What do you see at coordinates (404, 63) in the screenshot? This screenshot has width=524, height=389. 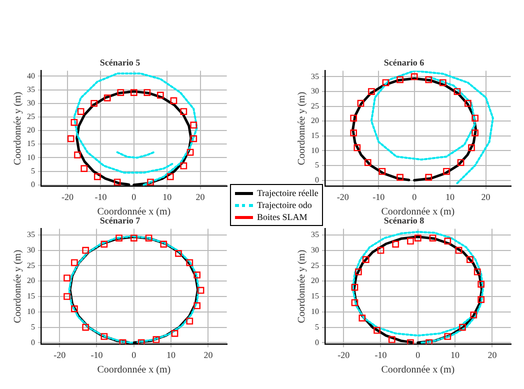 I see `chart-title: Scénario 6` at bounding box center [404, 63].